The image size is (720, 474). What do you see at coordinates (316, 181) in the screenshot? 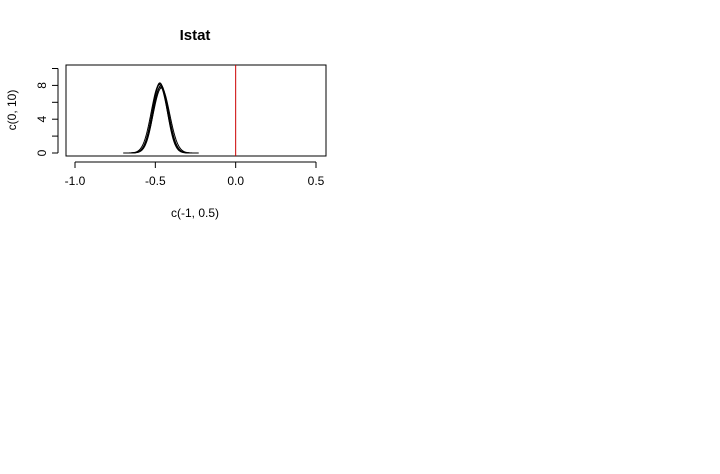
I see `x-tick-label: 0.5` at bounding box center [316, 181].